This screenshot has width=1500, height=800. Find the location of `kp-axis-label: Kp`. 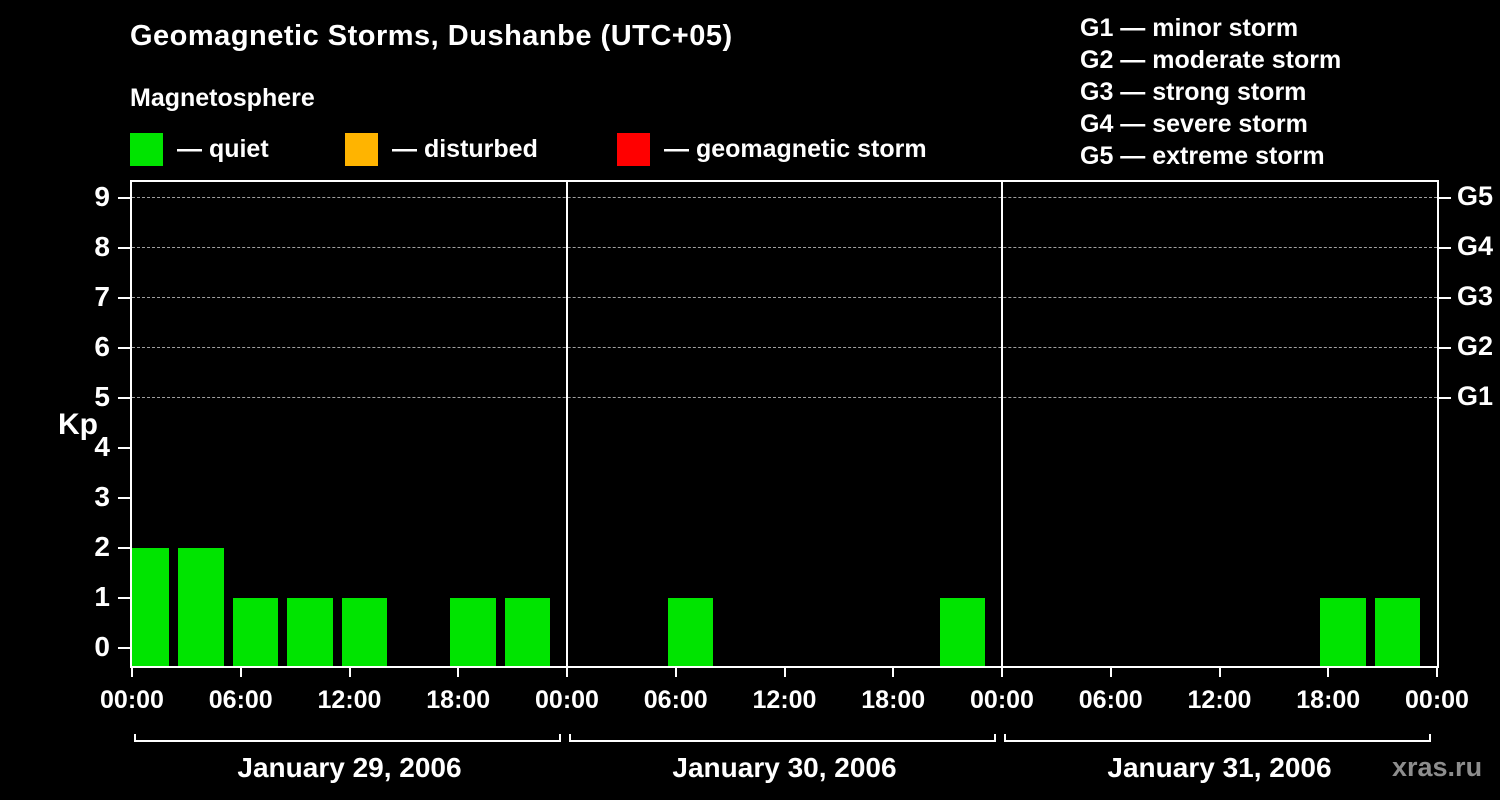

kp-axis-label: Kp is located at coordinates (78, 424).